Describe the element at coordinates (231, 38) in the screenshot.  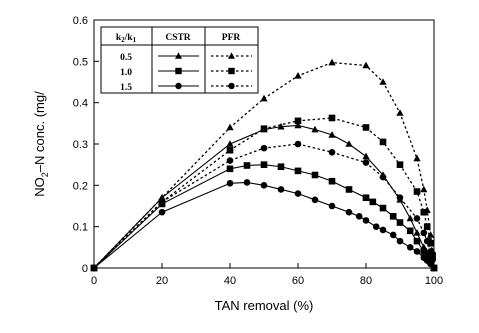
I see `legend-header-pfr: PFR` at that location.